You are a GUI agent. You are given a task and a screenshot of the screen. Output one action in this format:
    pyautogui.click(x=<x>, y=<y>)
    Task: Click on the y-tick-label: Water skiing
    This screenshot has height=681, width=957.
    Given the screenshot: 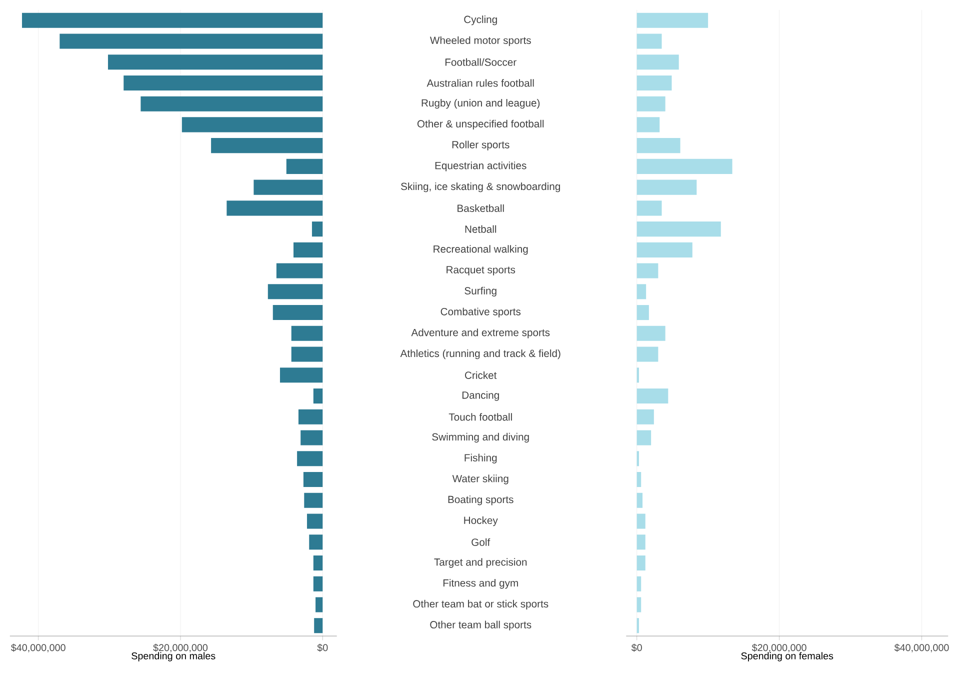 What is the action you would take?
    pyautogui.click(x=480, y=479)
    